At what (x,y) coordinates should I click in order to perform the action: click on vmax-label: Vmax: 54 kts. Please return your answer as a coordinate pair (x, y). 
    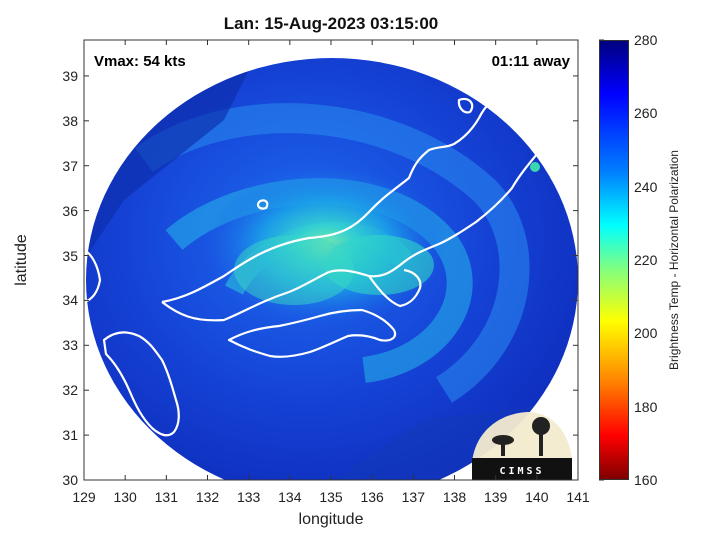
    Looking at the image, I should click on (140, 61).